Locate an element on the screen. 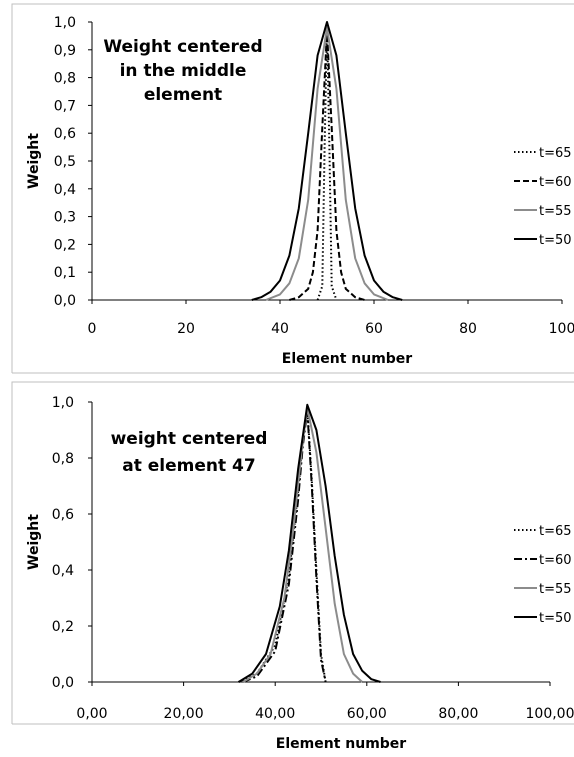 The image size is (574, 757). x-tick-label: 60 is located at coordinates (374, 329).